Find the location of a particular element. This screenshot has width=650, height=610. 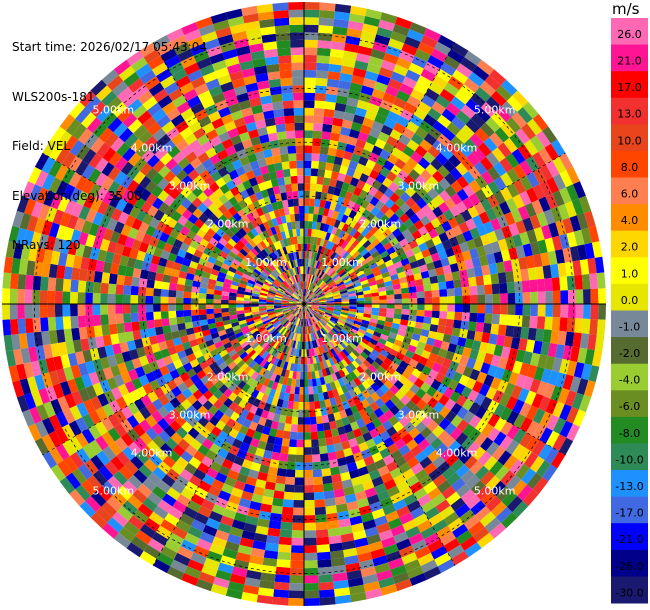

colorbar-tick-label: -8.0 is located at coordinates (629, 433).